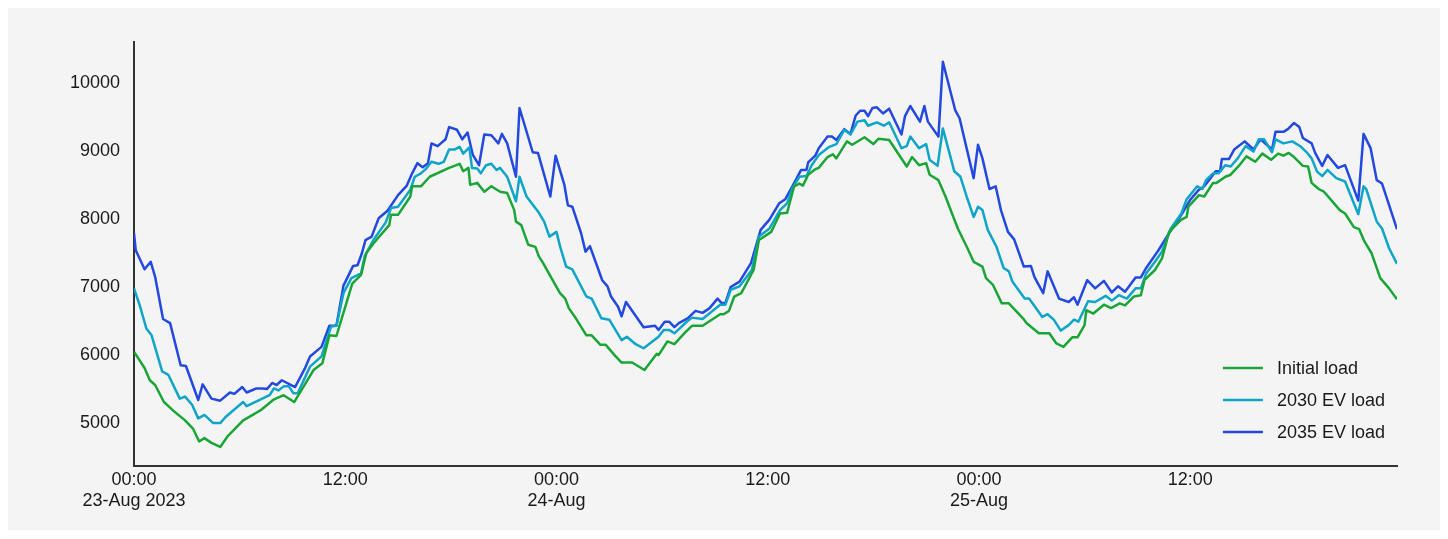 The image size is (1448, 539). Describe the element at coordinates (94, 81) in the screenshot. I see `y-tick-label: 10000` at that location.